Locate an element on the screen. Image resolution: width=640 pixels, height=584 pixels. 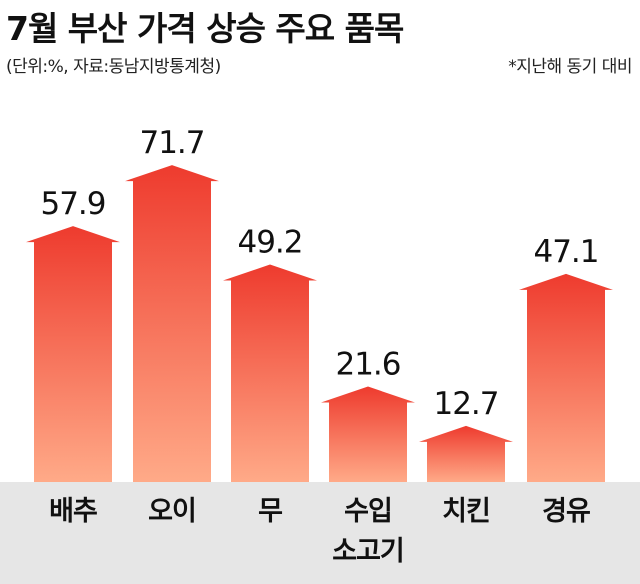
value-label-2: 49.2 is located at coordinates (269, 243).